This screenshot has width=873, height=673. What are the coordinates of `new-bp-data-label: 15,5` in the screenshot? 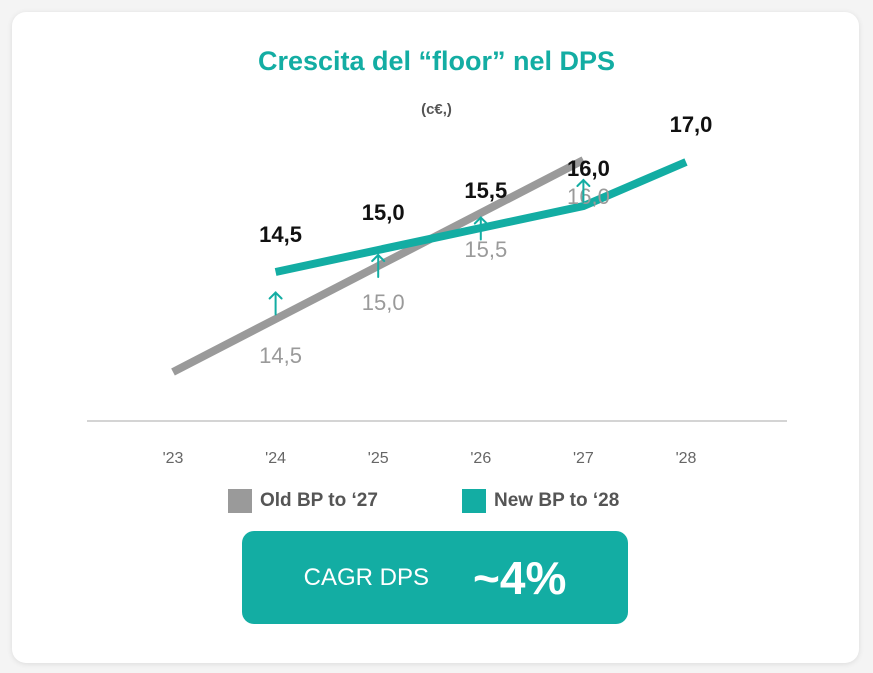 It's located at (485, 190).